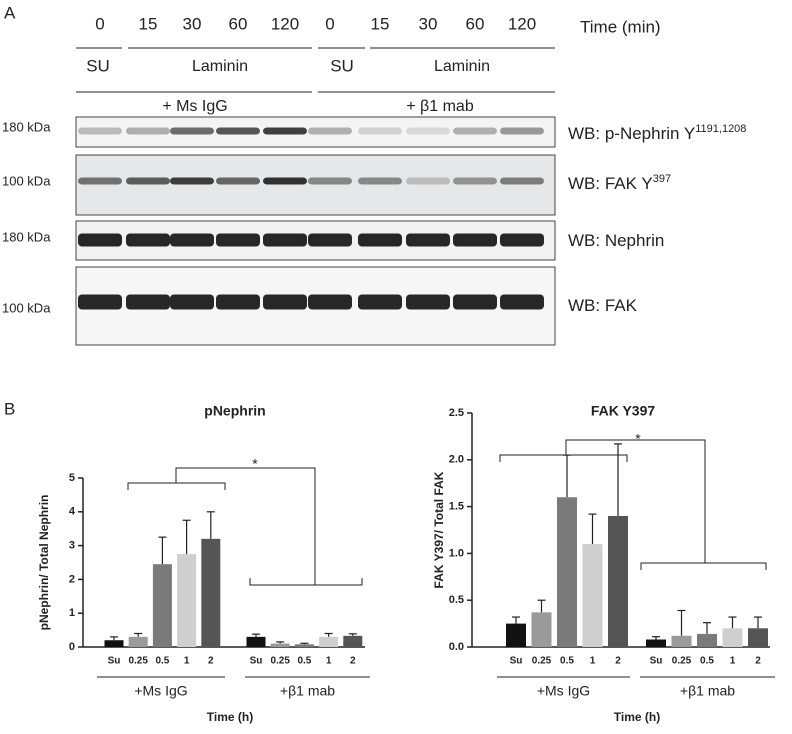 The width and height of the screenshot is (792, 734). What do you see at coordinates (456, 460) in the screenshot?
I see `y-tick-label: 2.0` at bounding box center [456, 460].